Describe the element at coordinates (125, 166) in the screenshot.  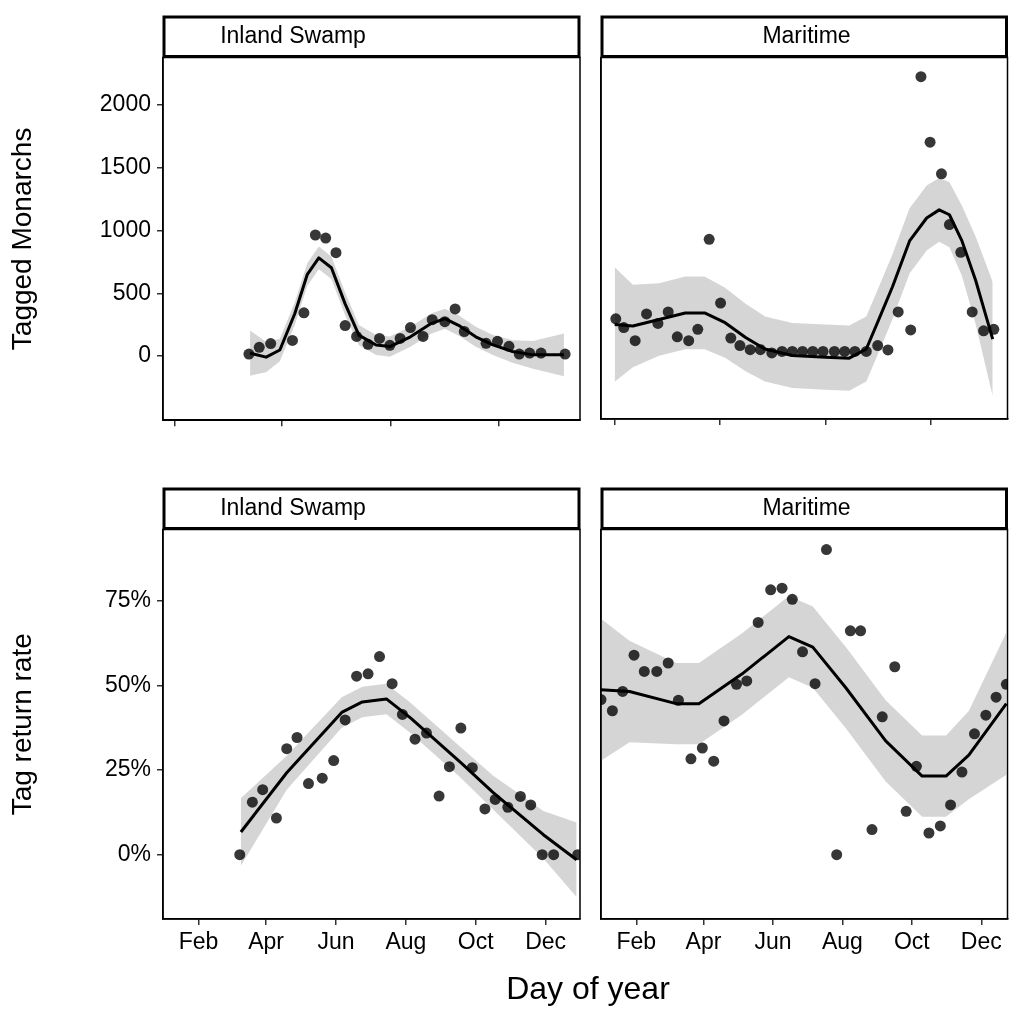
I see `y-tick-label: 1500` at that location.